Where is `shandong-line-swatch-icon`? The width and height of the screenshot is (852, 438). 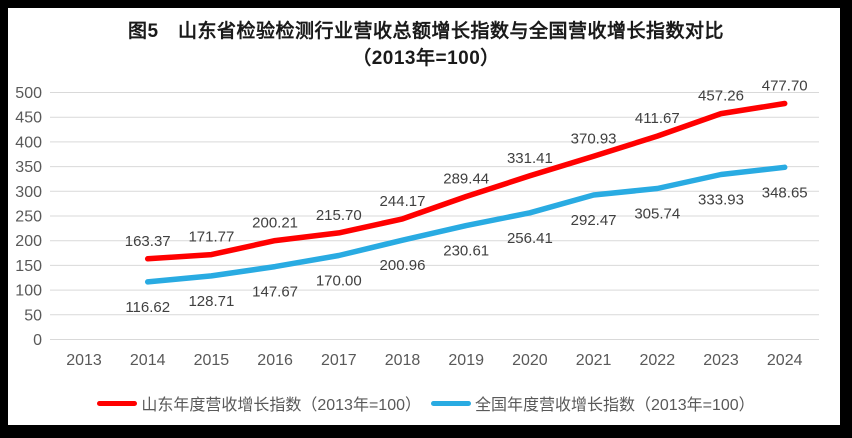
shandong-line-swatch-icon is located at coordinates (117, 403).